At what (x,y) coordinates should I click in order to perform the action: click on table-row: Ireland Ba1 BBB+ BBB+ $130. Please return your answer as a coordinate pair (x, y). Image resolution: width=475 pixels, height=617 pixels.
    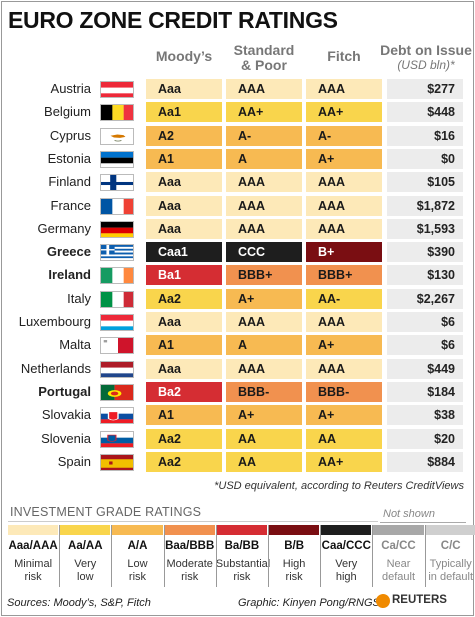
    Looking at the image, I should click on (237, 275).